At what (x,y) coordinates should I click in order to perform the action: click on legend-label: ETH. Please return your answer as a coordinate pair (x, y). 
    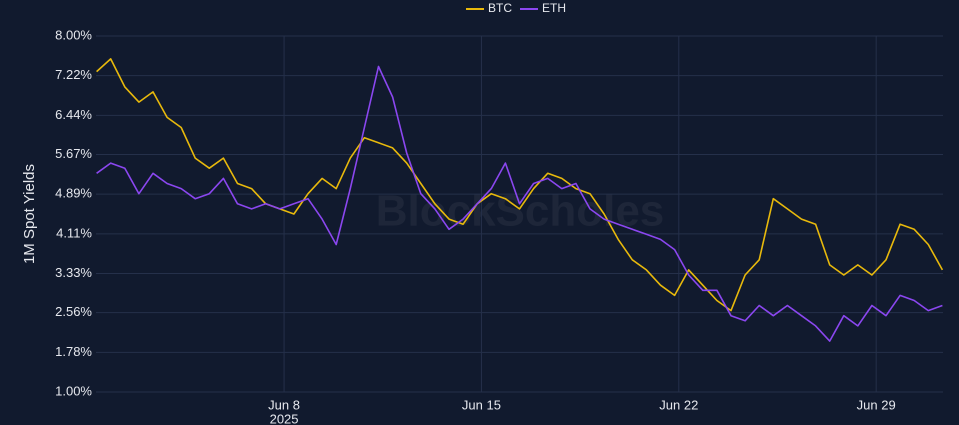
    Looking at the image, I should click on (554, 8).